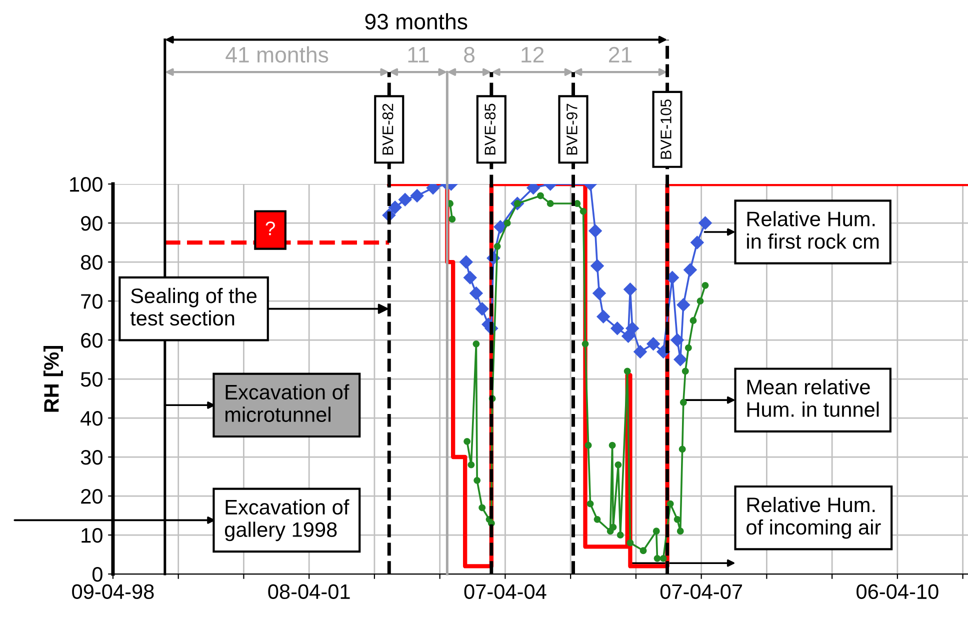 The width and height of the screenshot is (968, 627). Describe the element at coordinates (277, 54) in the screenshot. I see `text: 41 months` at that location.